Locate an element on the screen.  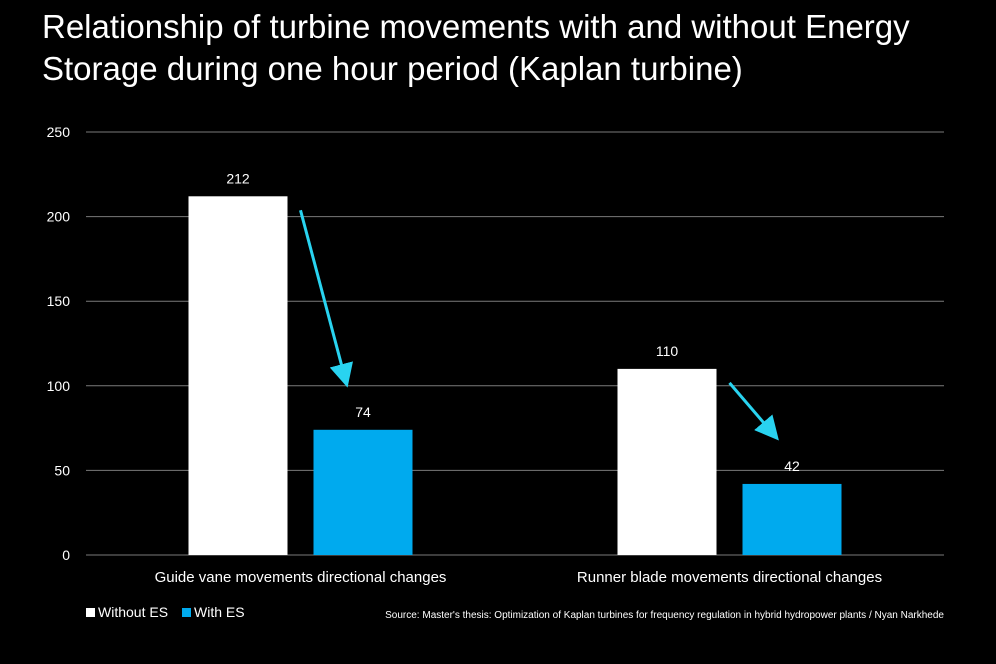
data-label: 74 is located at coordinates (363, 412).